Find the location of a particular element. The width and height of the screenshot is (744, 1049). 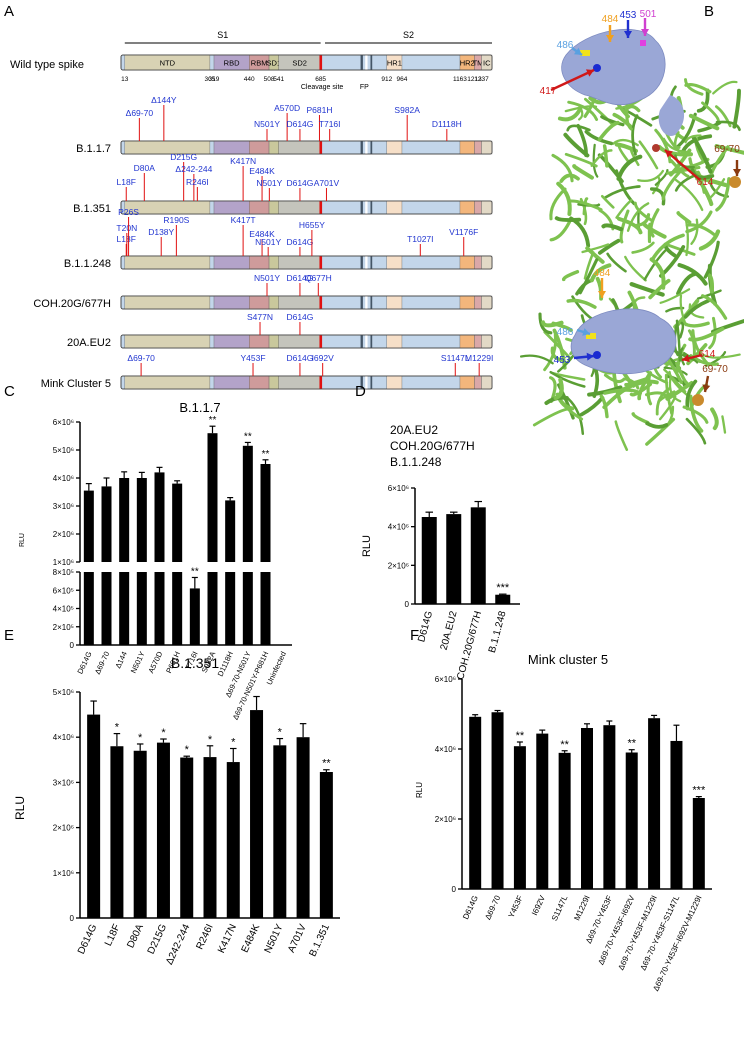

domain-label-ntd: NTD is located at coordinates (168, 63).